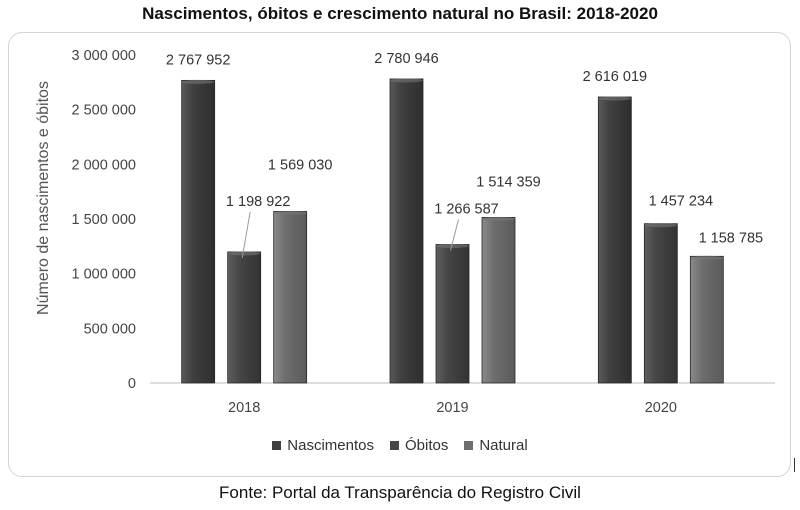 The width and height of the screenshot is (800, 510). Describe the element at coordinates (330, 445) in the screenshot. I see `legend-label: Nascimentos` at that location.